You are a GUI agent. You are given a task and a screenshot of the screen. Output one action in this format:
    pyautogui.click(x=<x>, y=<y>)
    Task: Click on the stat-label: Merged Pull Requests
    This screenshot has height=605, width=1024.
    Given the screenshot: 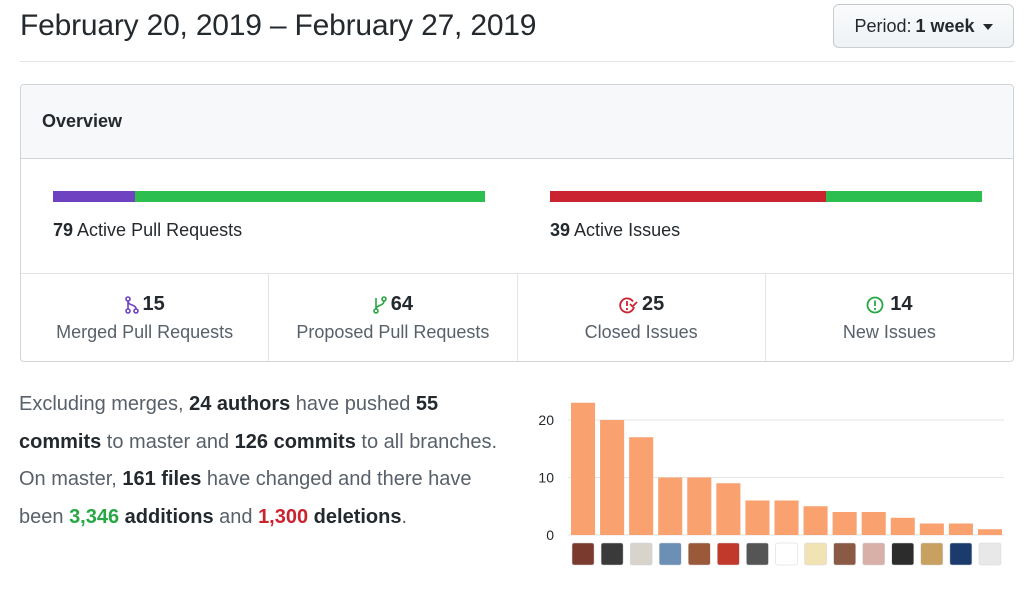 What is the action you would take?
    pyautogui.click(x=145, y=332)
    